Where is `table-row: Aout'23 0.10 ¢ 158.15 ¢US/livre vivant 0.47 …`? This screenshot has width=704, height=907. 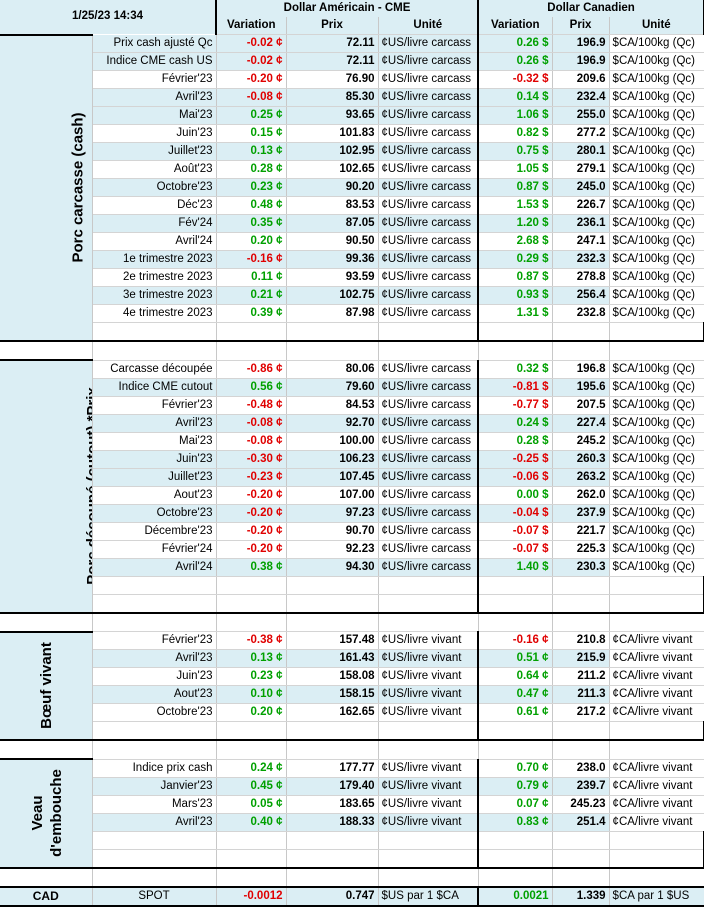
table-row: Aout'23 0.10 ¢ 158.15 ¢US/livre vivant 0.47 … is located at coordinates (352, 694).